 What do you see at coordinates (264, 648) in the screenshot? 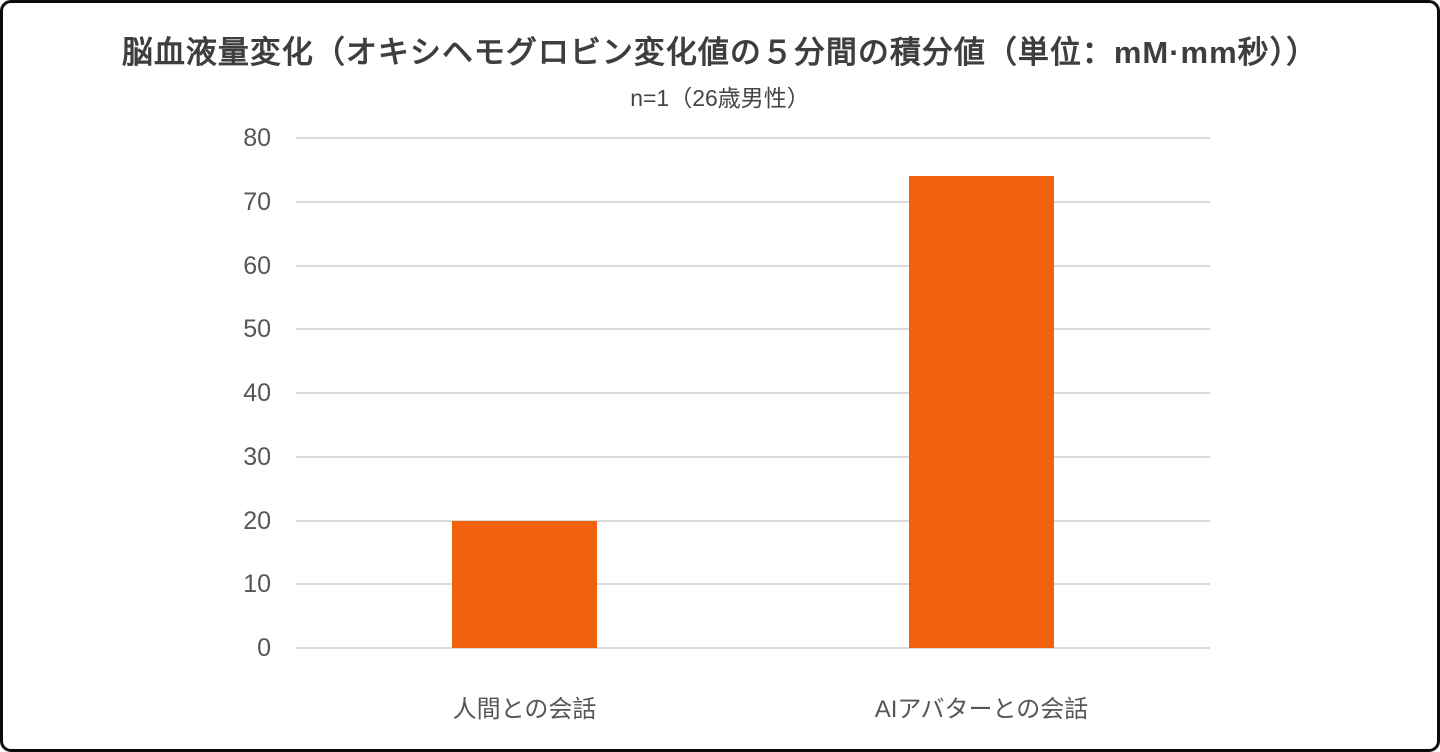
I see `y-tick-label: 0` at bounding box center [264, 648].